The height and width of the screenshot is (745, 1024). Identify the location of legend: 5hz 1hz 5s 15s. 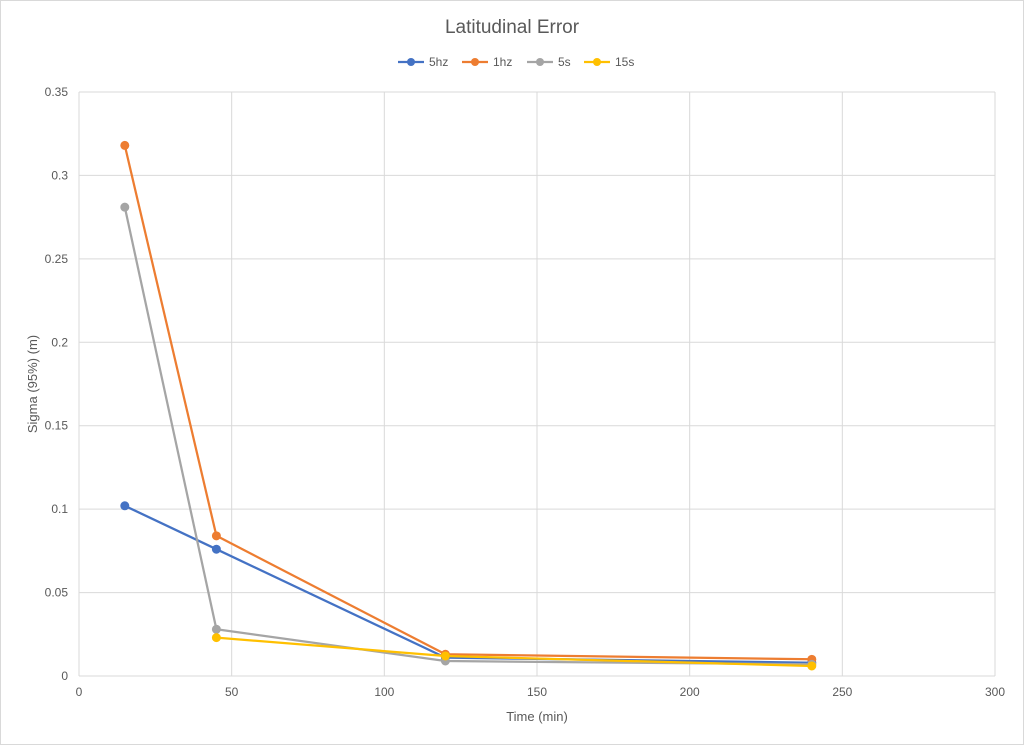
(516, 62).